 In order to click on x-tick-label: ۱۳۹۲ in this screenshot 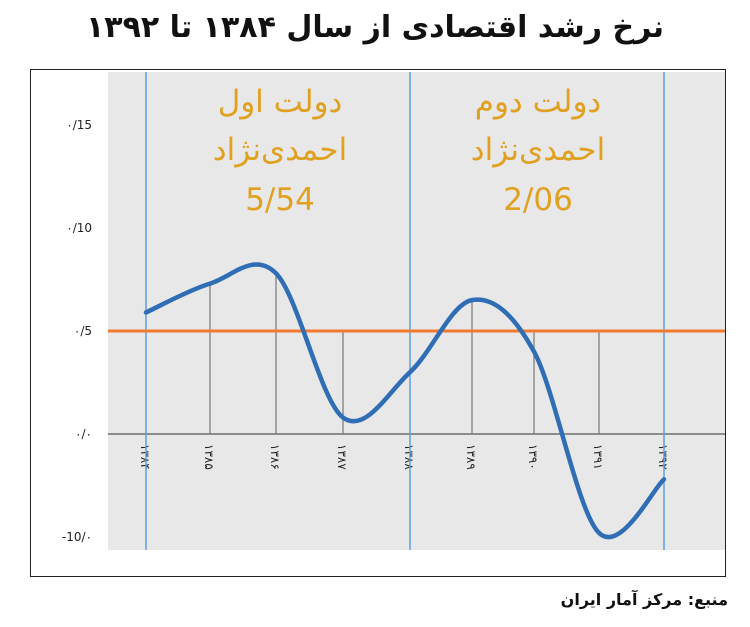, I will do `click(663, 457)`.